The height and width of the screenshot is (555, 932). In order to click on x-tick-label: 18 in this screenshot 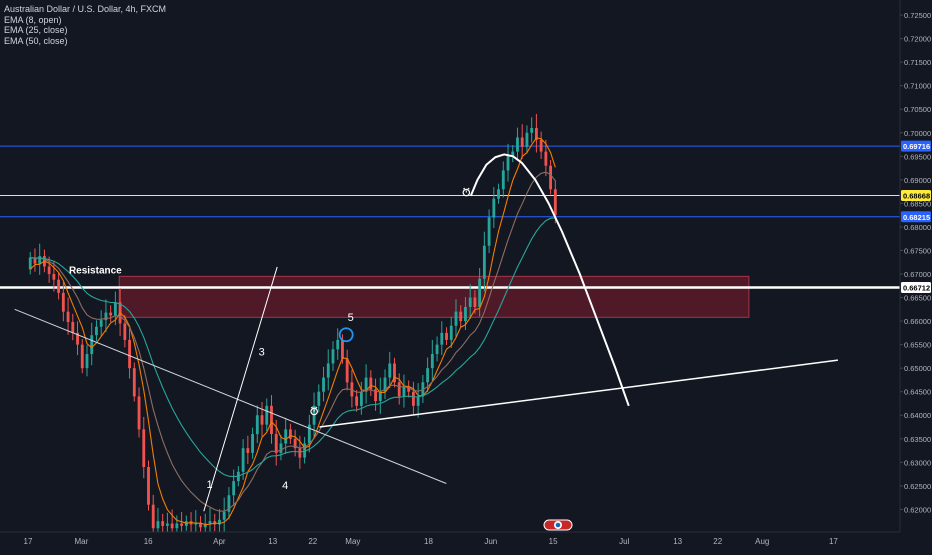, I will do `click(428, 541)`.